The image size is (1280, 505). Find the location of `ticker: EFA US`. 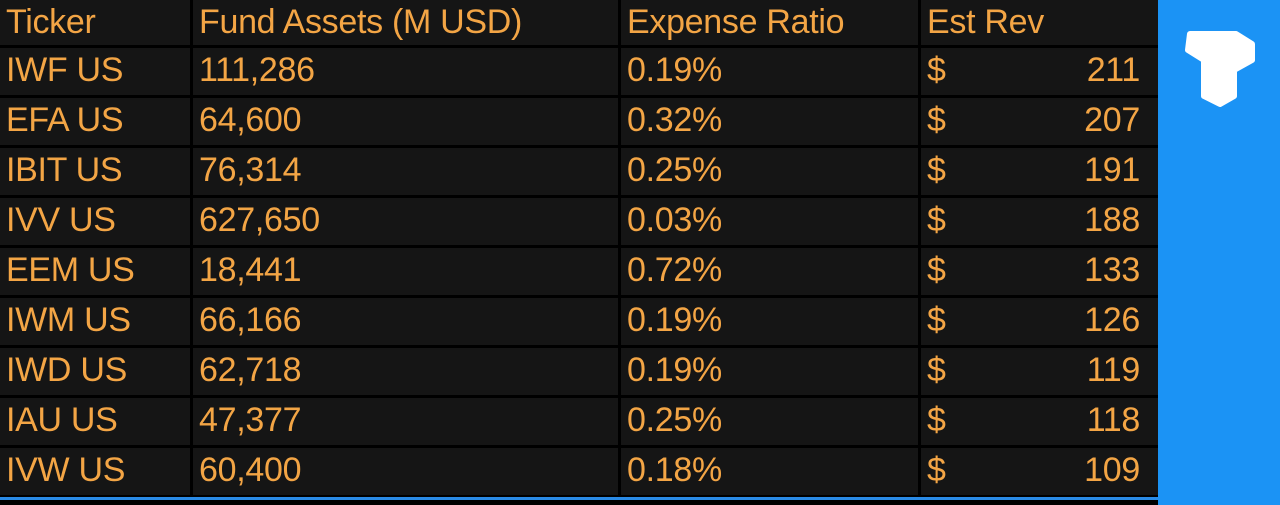

ticker: EFA US is located at coordinates (95, 121).